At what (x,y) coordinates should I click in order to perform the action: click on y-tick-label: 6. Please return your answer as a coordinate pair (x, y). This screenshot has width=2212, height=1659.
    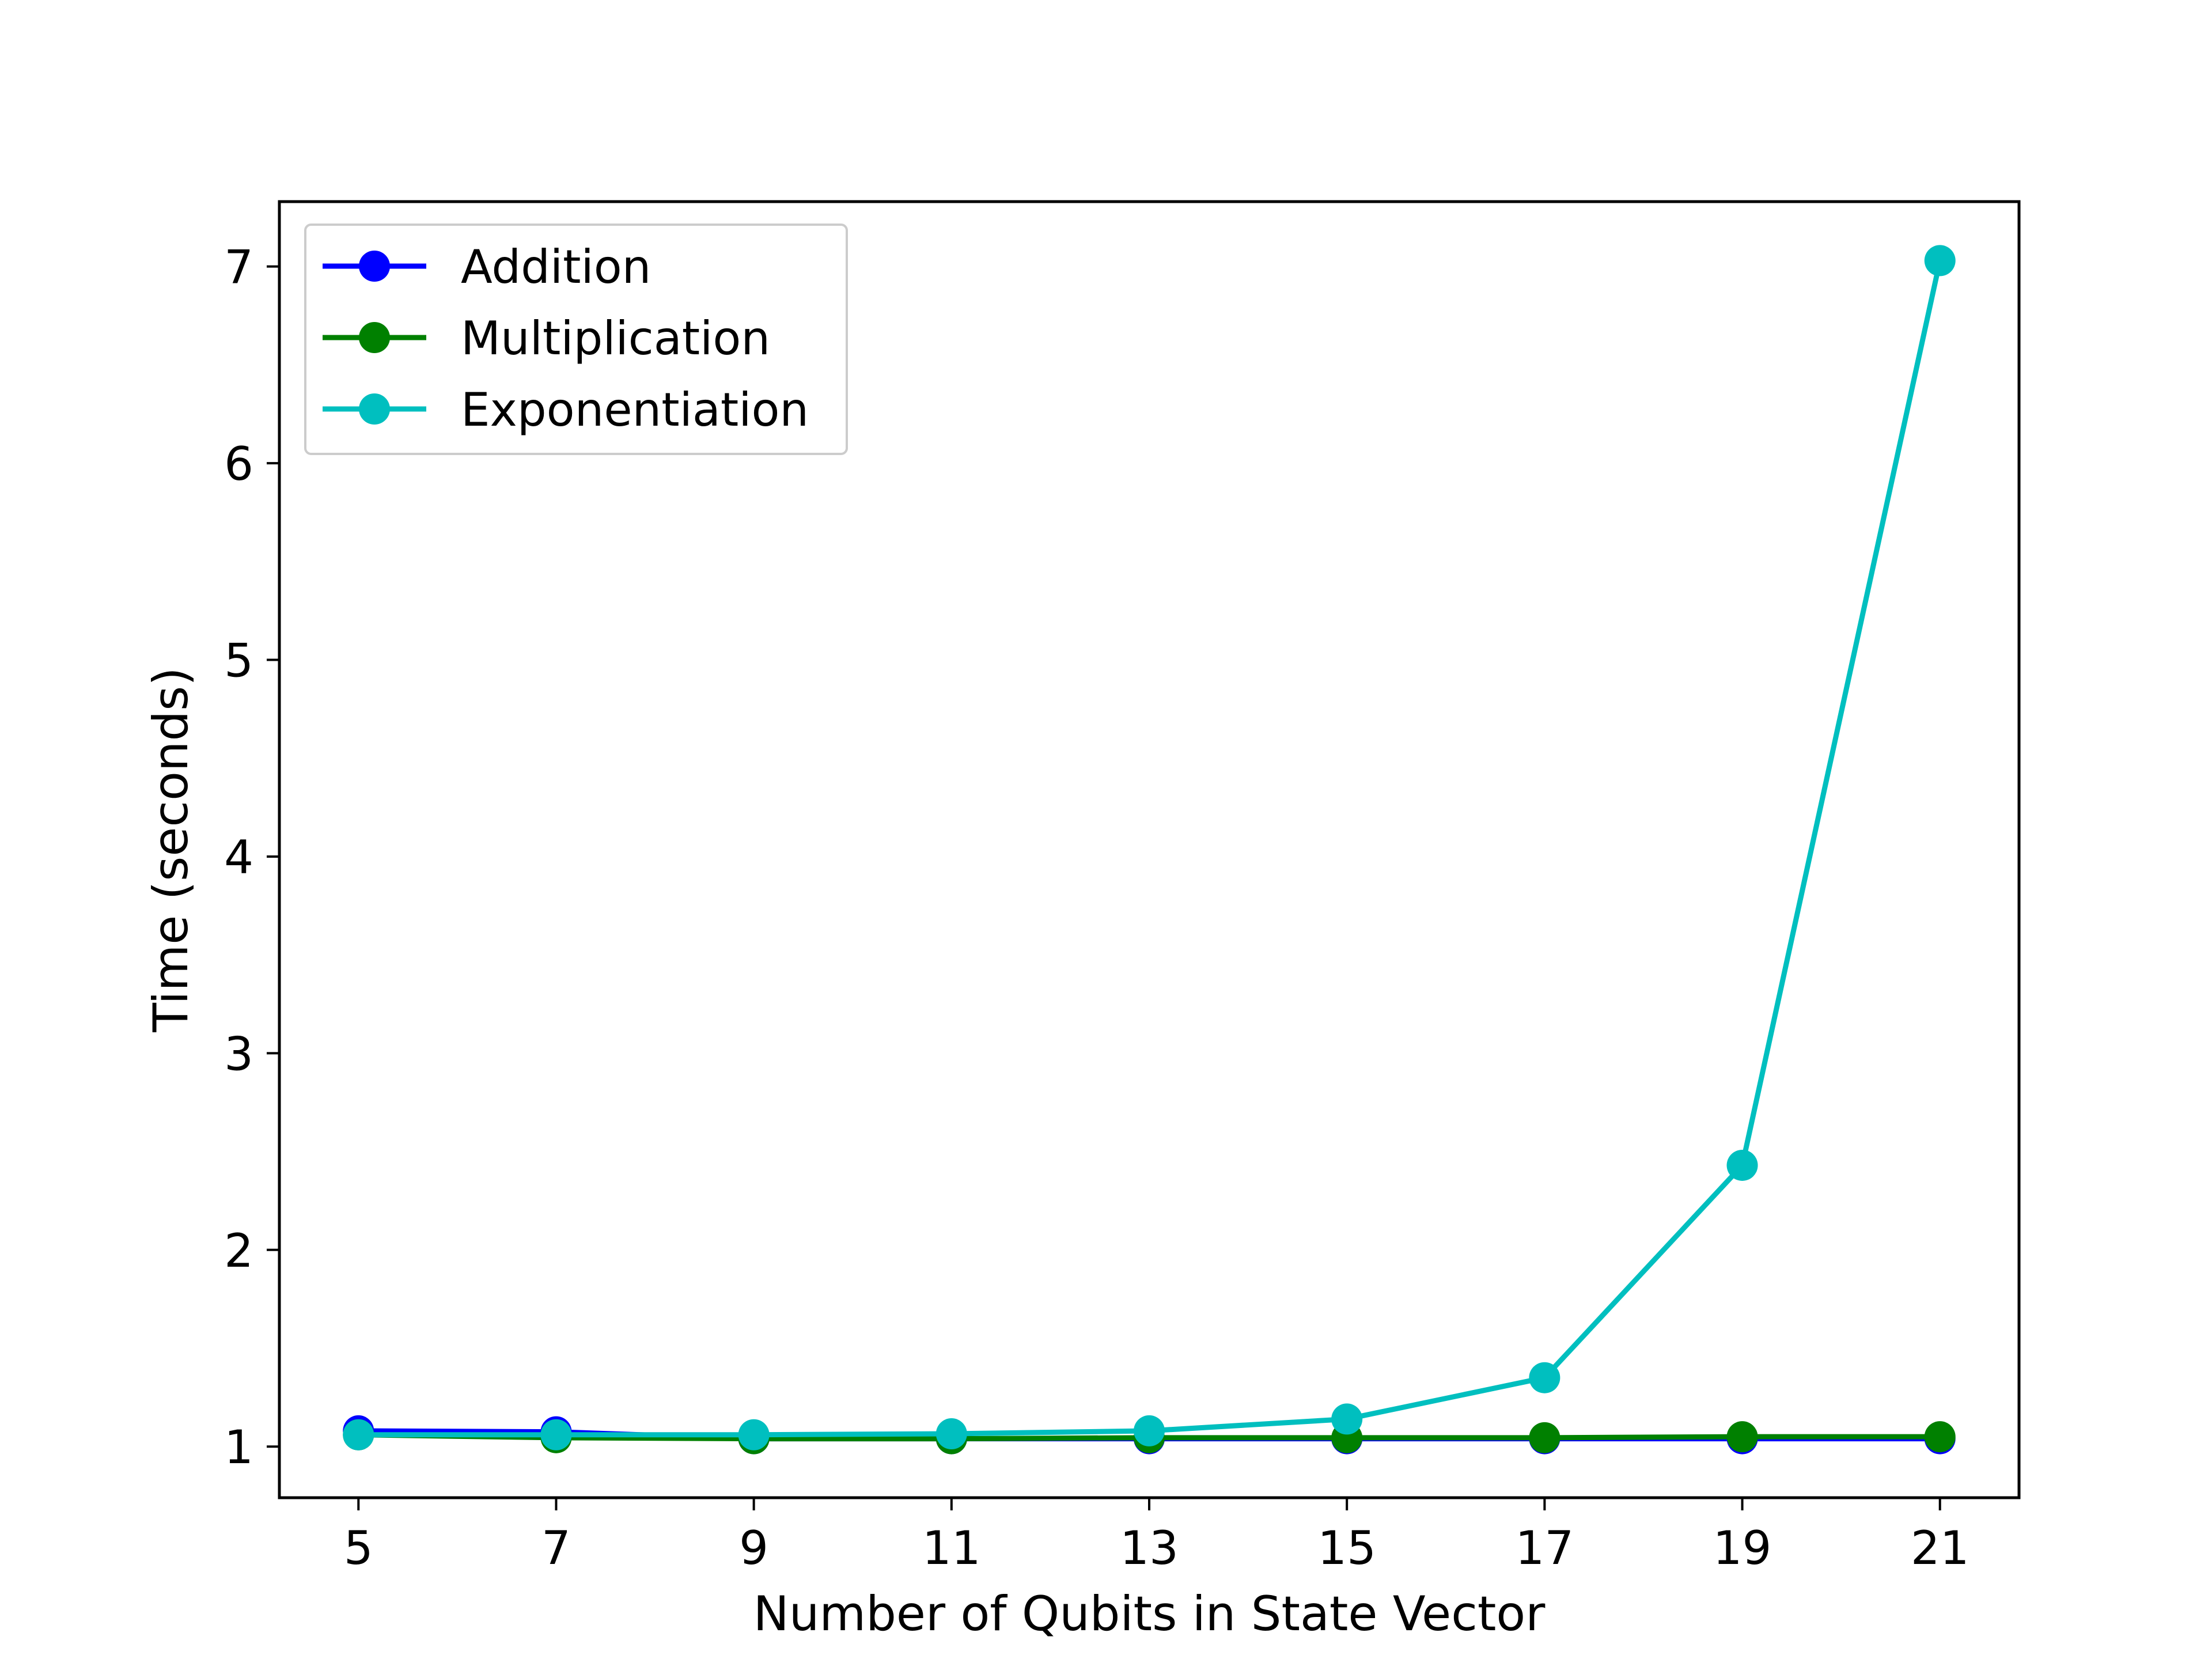
    Looking at the image, I should click on (238, 464).